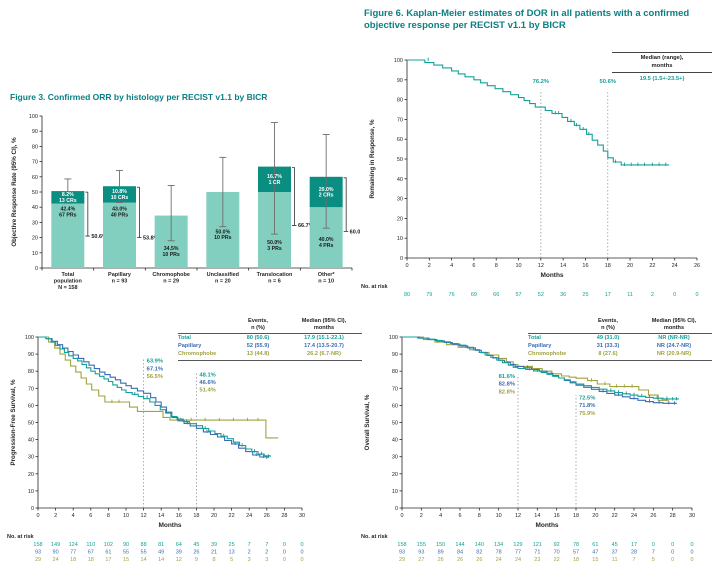  I want to click on os-table-header: Events, n (%) Median (95% CI), months, so click(620, 326).